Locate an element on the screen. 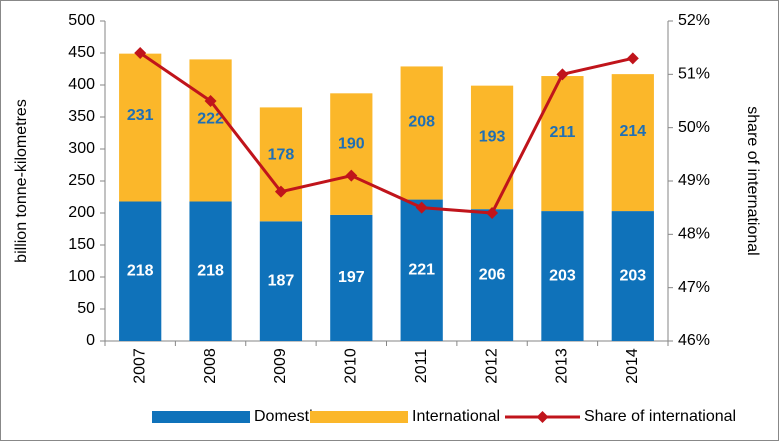 This screenshot has height=441, width=779. y-tick-label: 500 is located at coordinates (81, 20).